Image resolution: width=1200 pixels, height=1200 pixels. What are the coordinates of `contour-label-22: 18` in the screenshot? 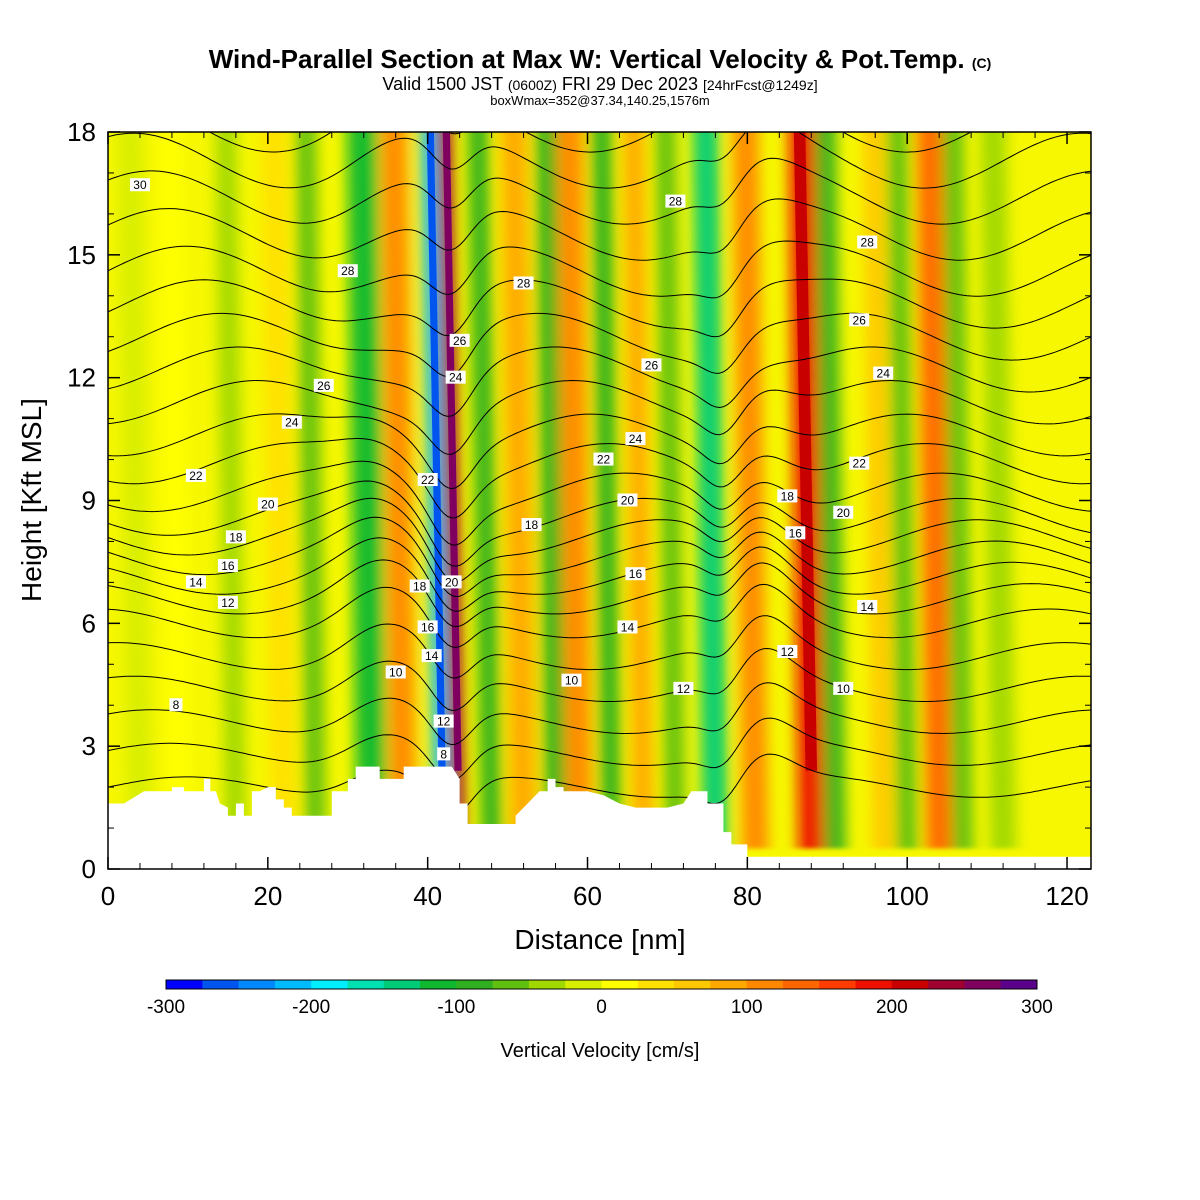 It's located at (531, 525).